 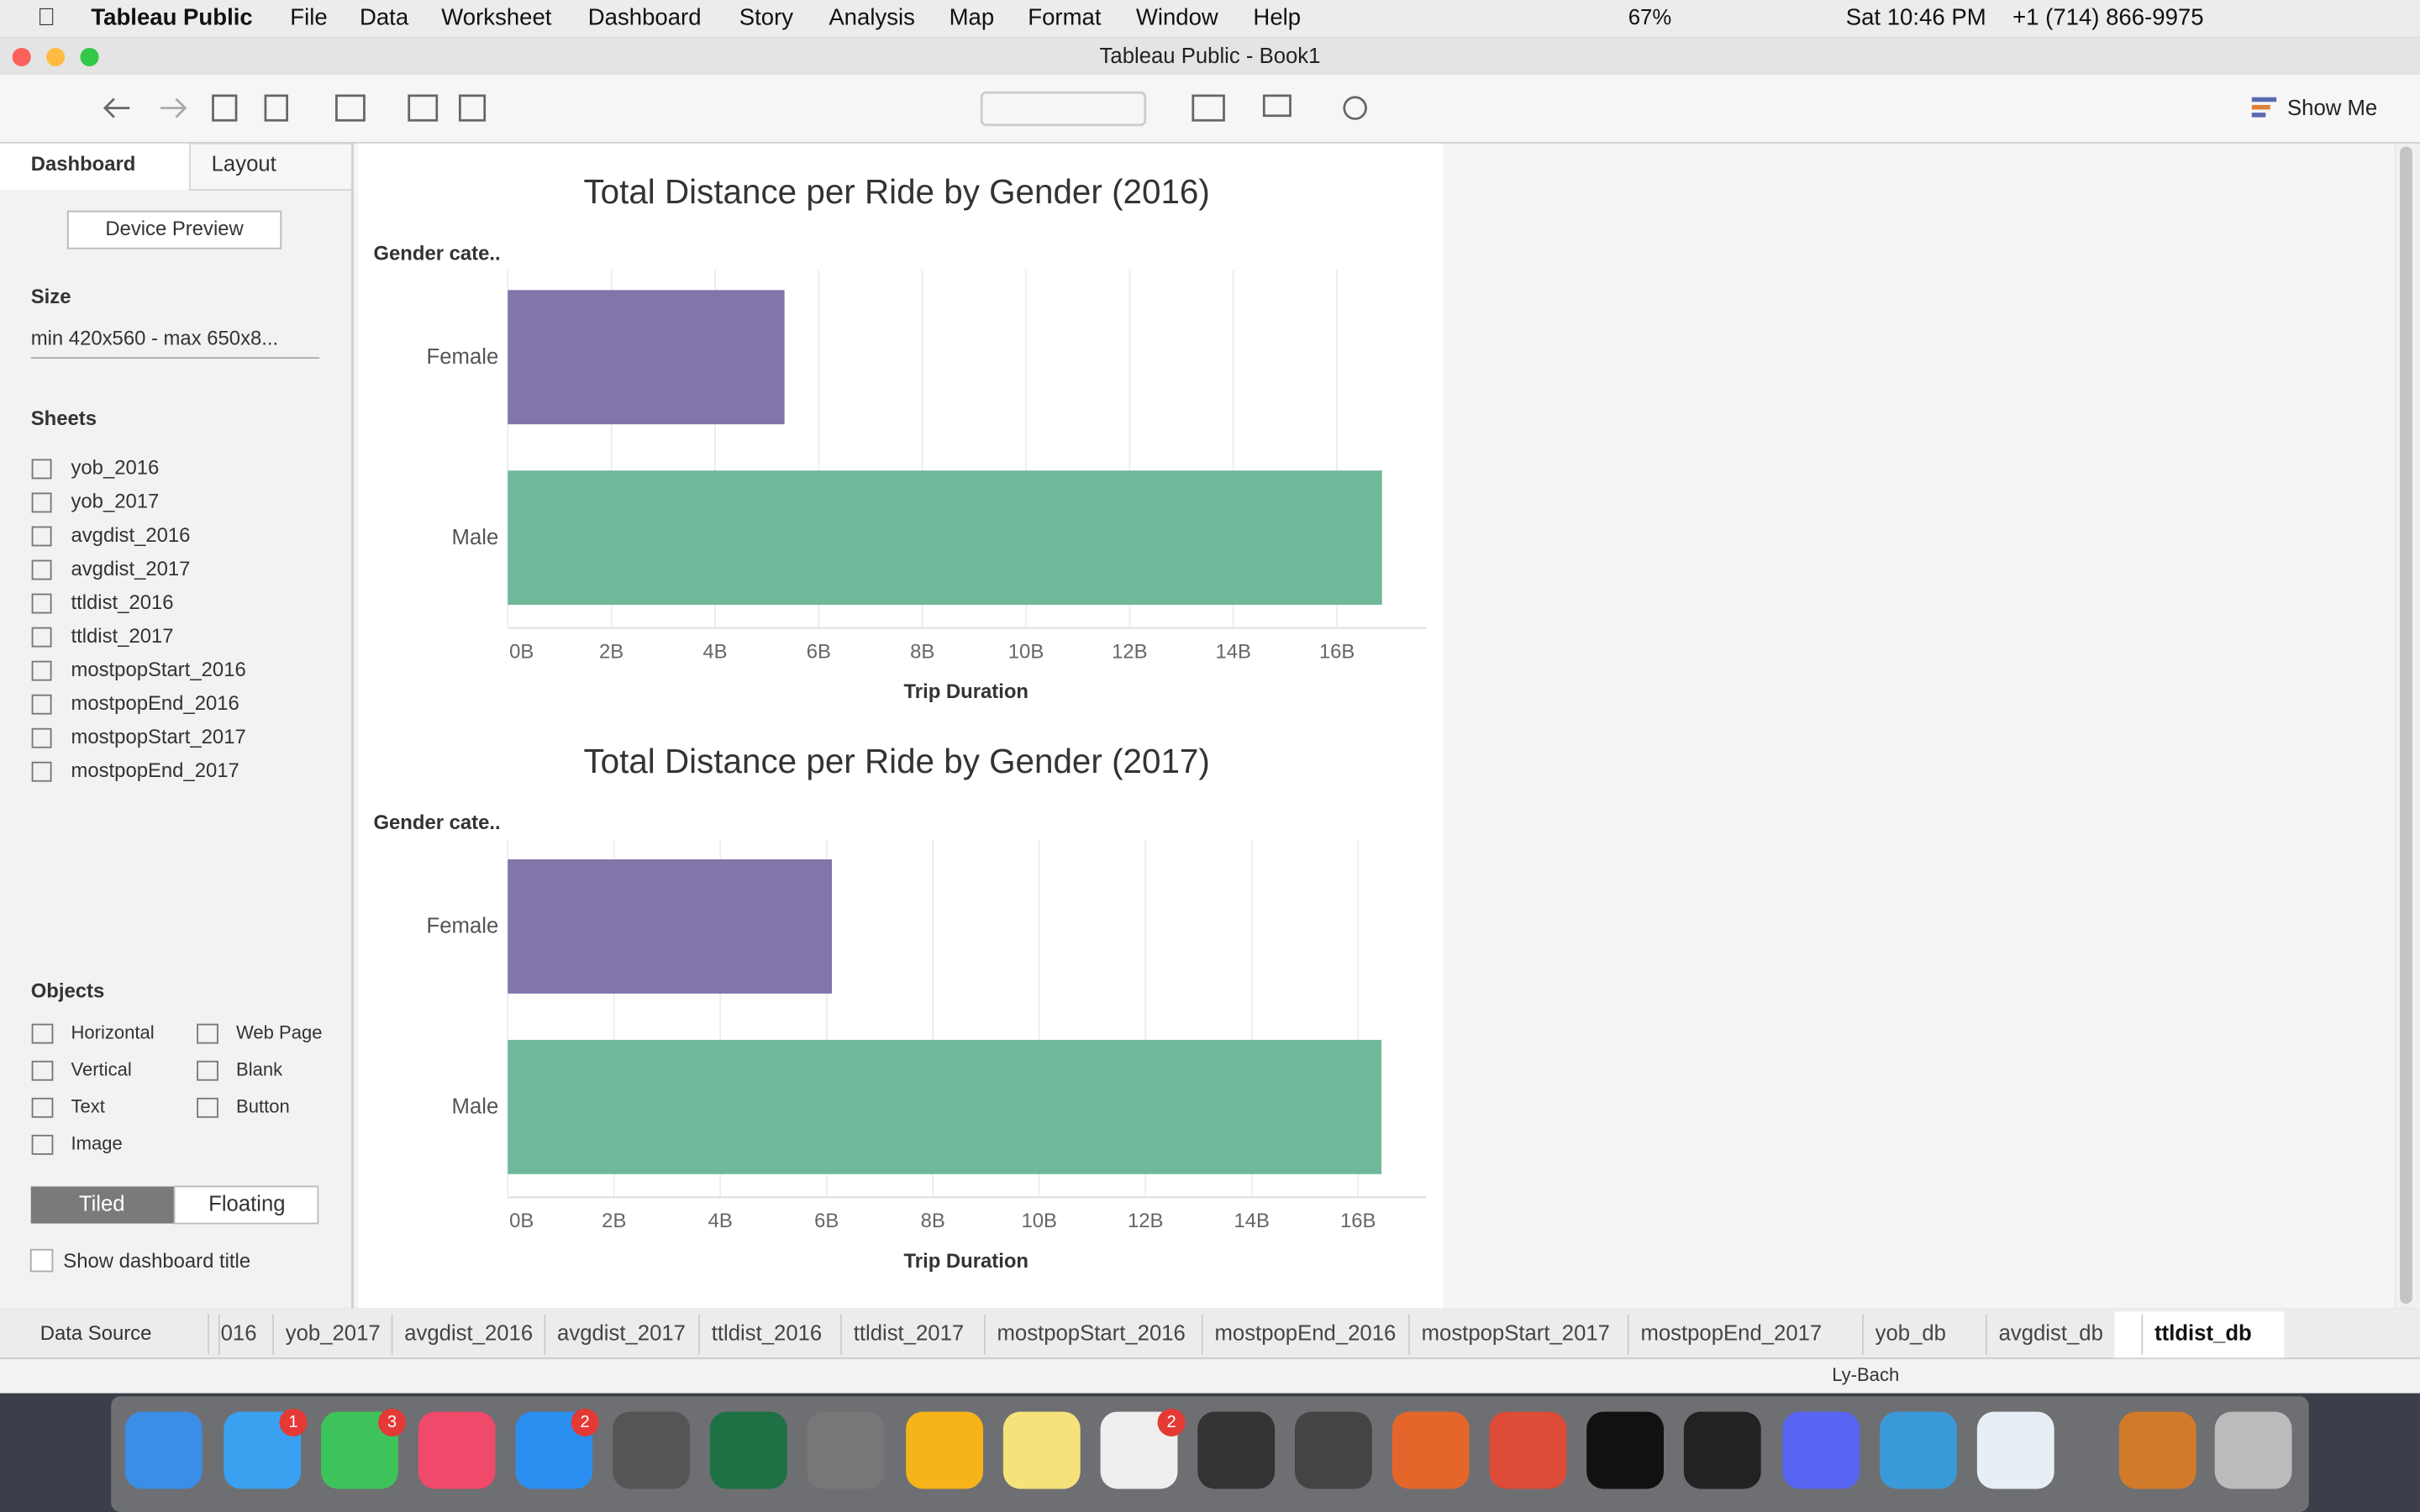 I want to click on sheet-tab: yob_2017, so click(x=333, y=1334).